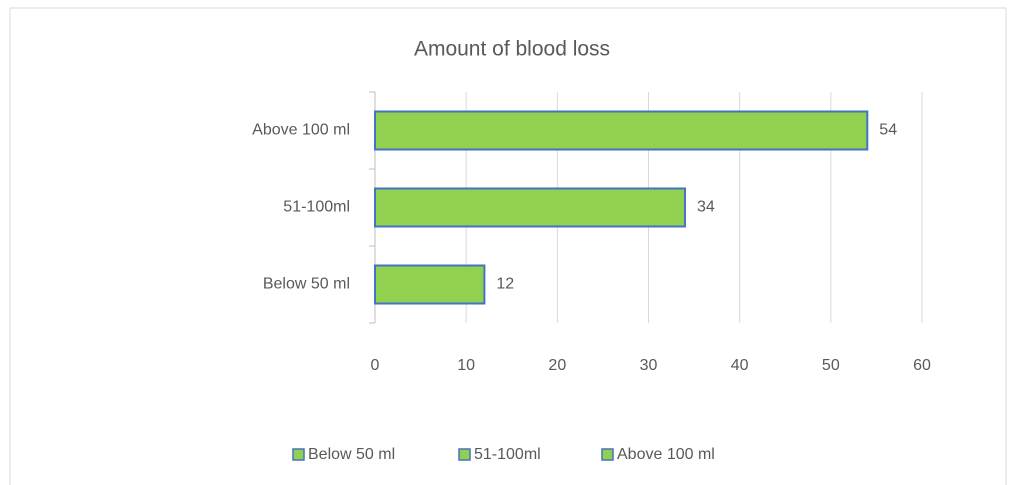  What do you see at coordinates (507, 454) in the screenshot?
I see `legend-label: 51-100ml` at bounding box center [507, 454].